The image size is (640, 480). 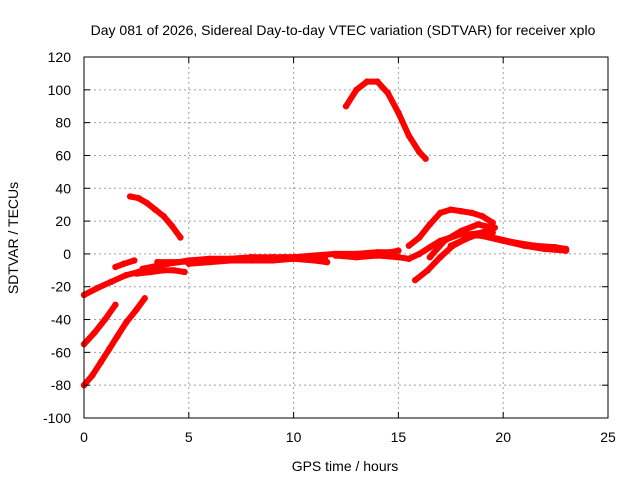 What do you see at coordinates (608, 437) in the screenshot?
I see `x-tick-label: 25` at bounding box center [608, 437].